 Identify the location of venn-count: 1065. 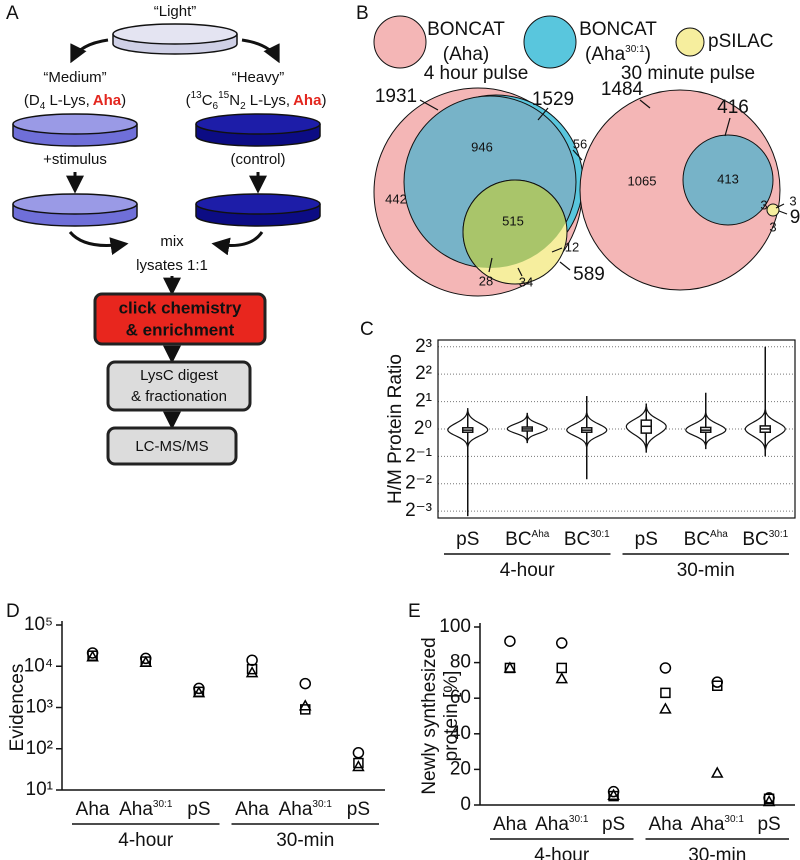
(642, 180).